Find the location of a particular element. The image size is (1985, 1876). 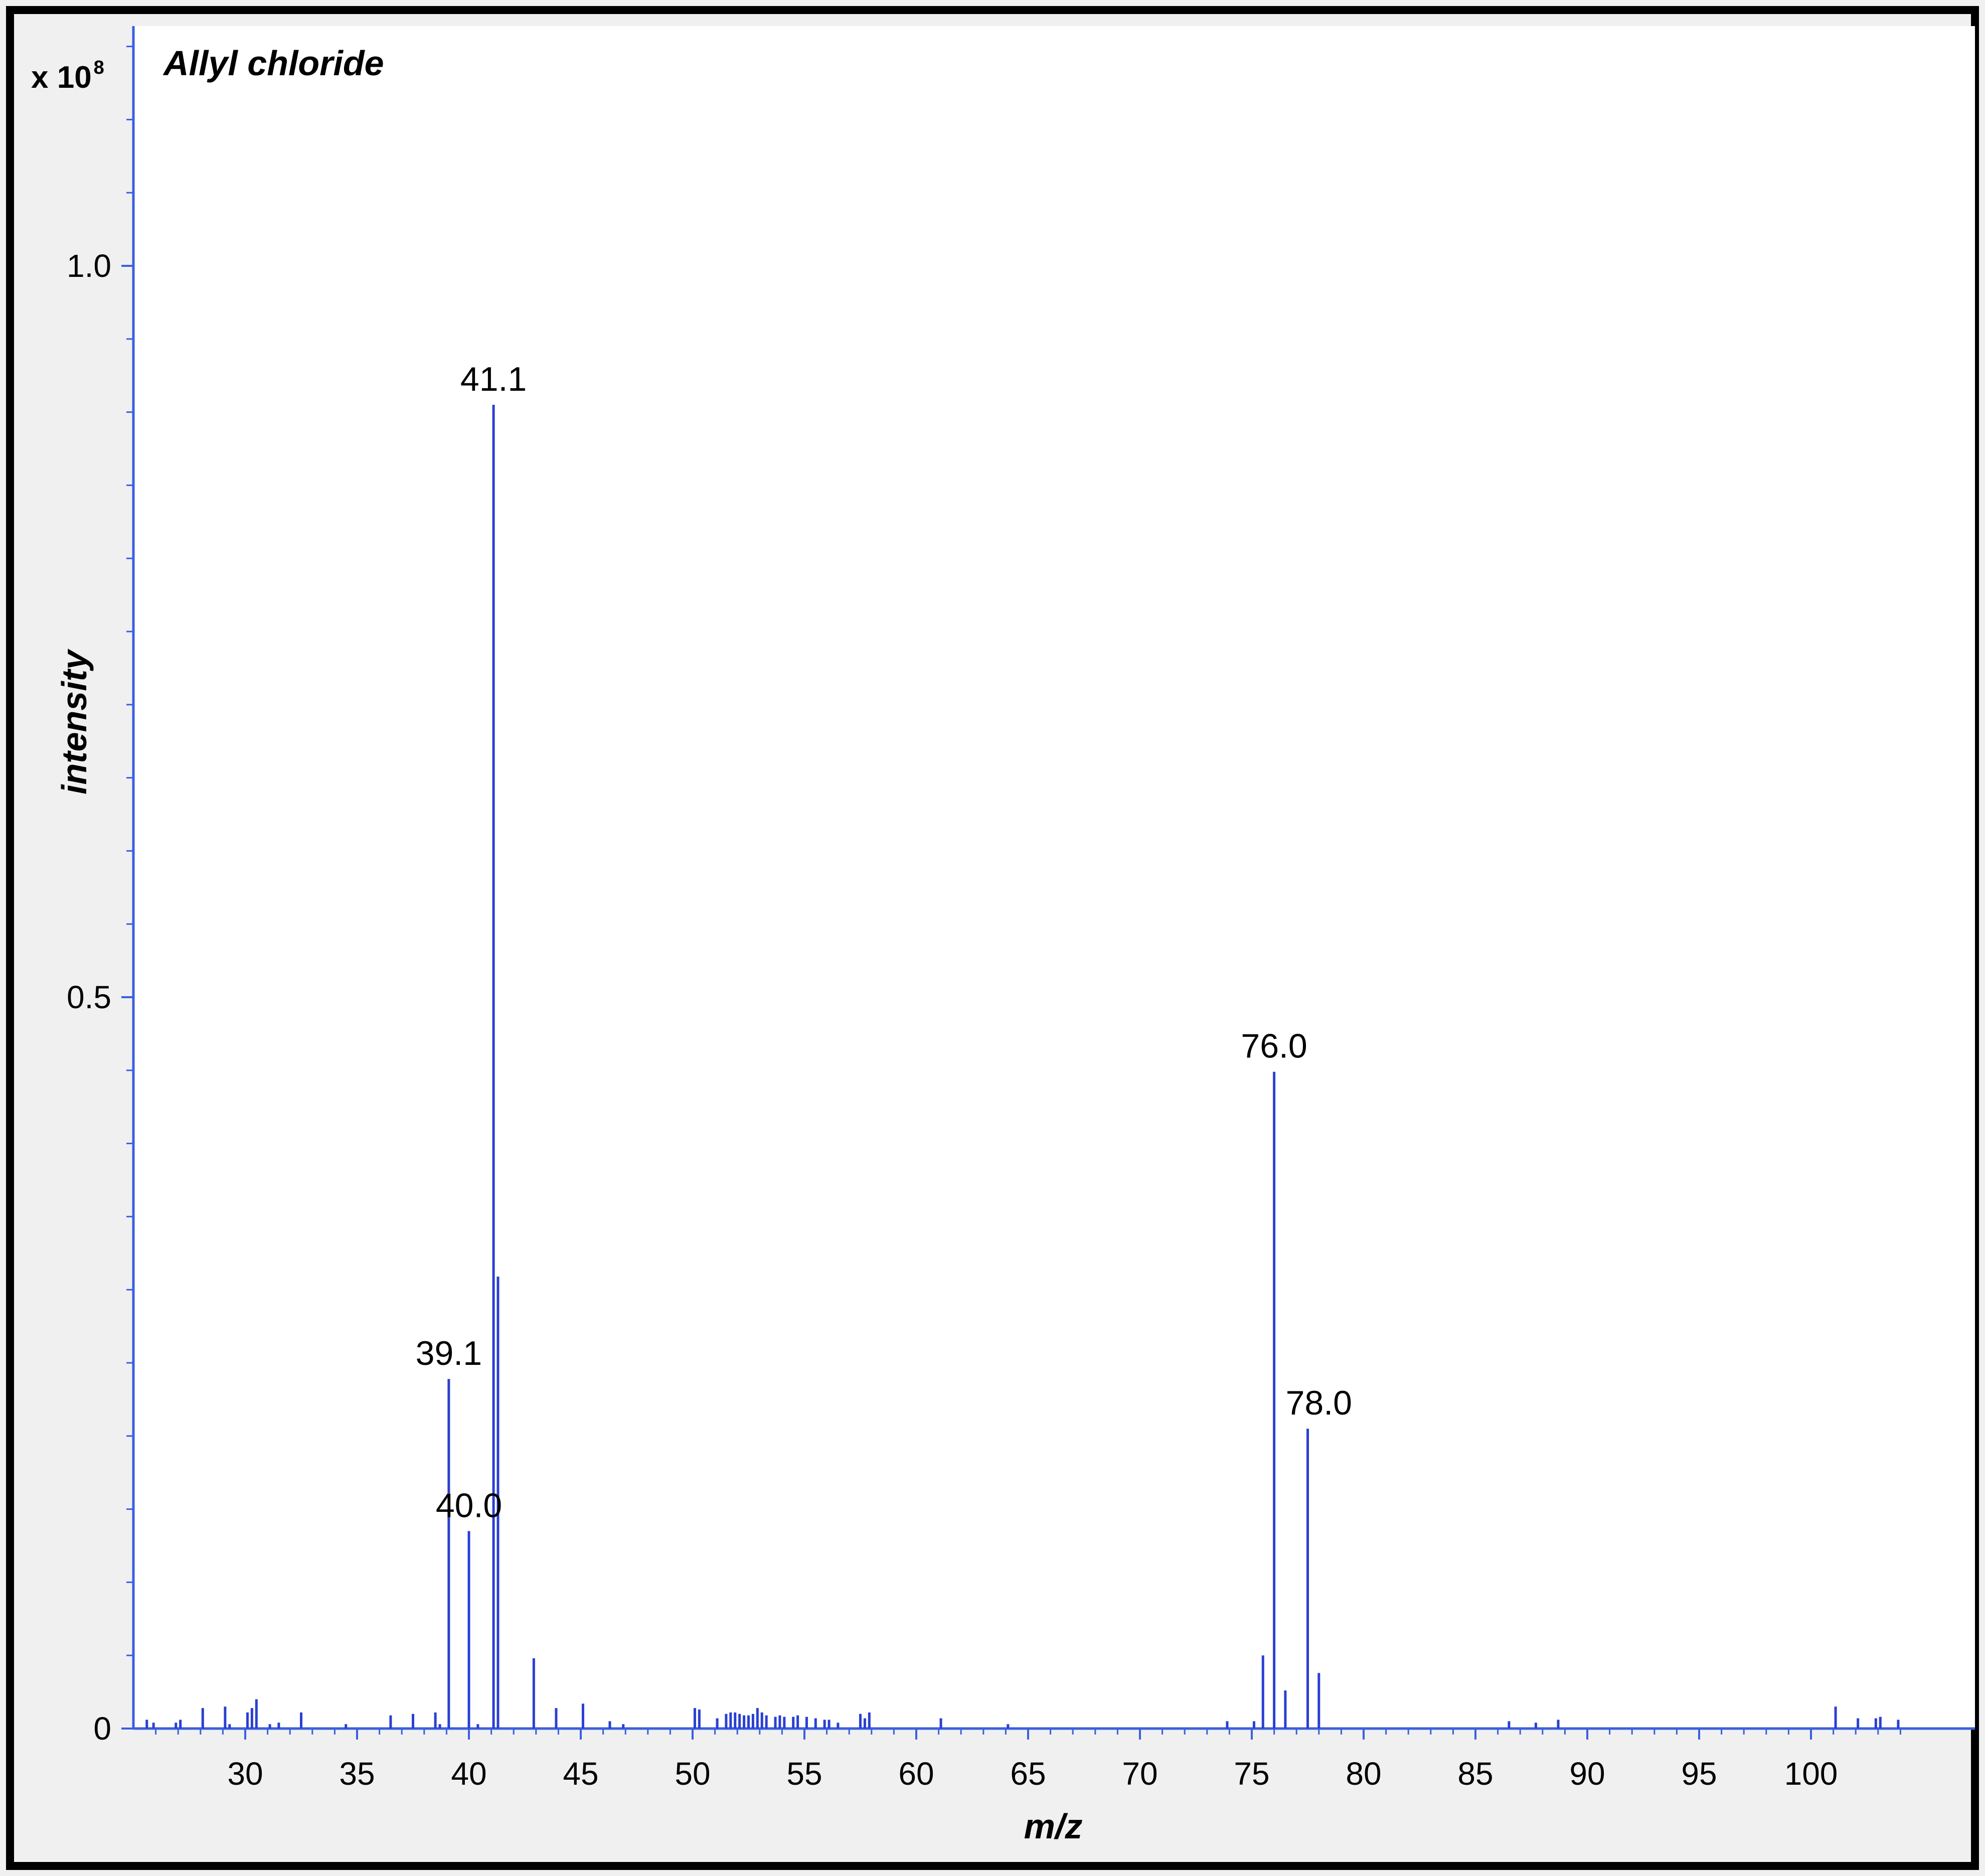

x-tick-label: 60 is located at coordinates (916, 1774).